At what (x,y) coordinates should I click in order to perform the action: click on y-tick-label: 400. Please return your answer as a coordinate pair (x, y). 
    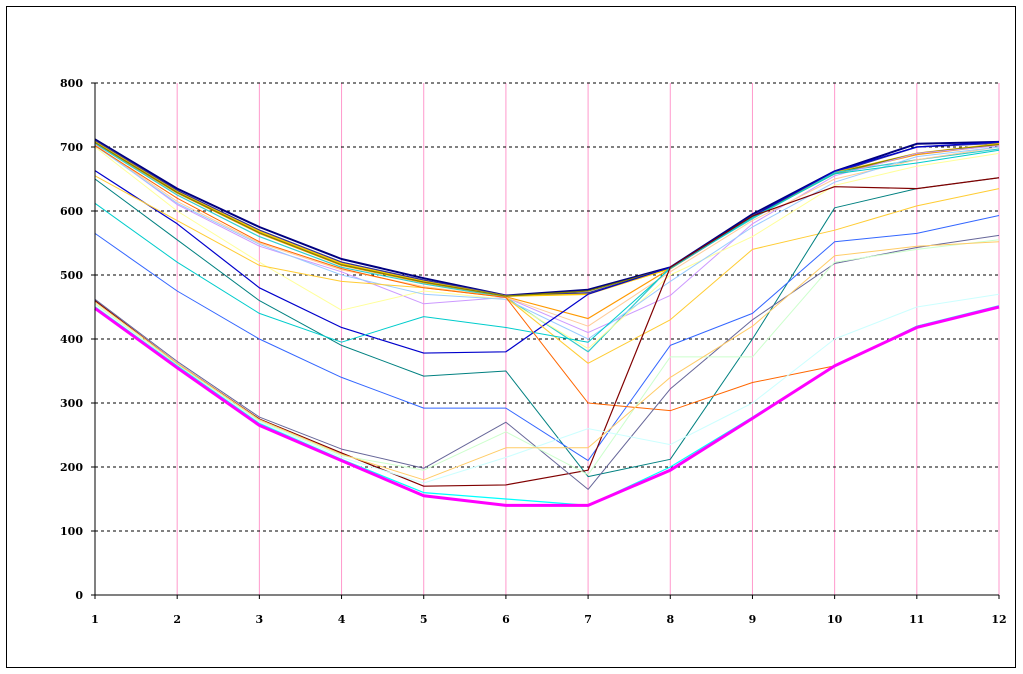
    Looking at the image, I should click on (71, 339).